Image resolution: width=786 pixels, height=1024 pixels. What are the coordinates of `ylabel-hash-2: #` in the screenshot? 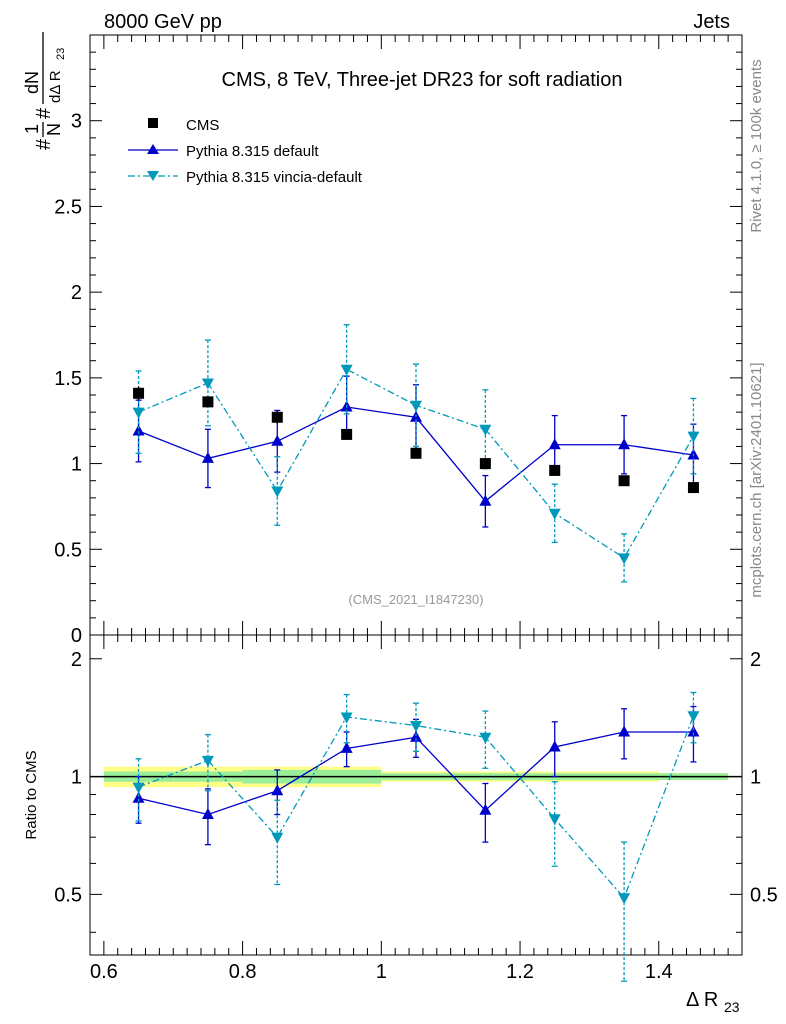 It's located at (44, 113).